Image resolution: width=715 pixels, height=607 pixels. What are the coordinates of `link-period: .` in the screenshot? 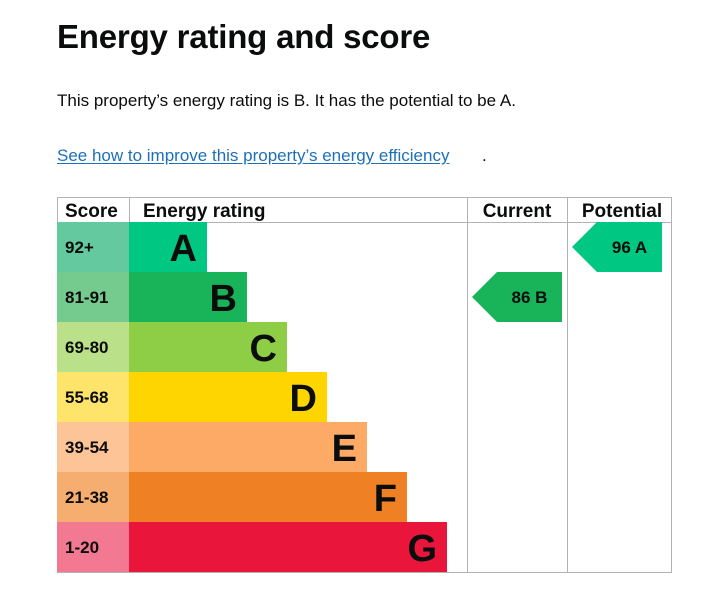 It's located at (484, 155).